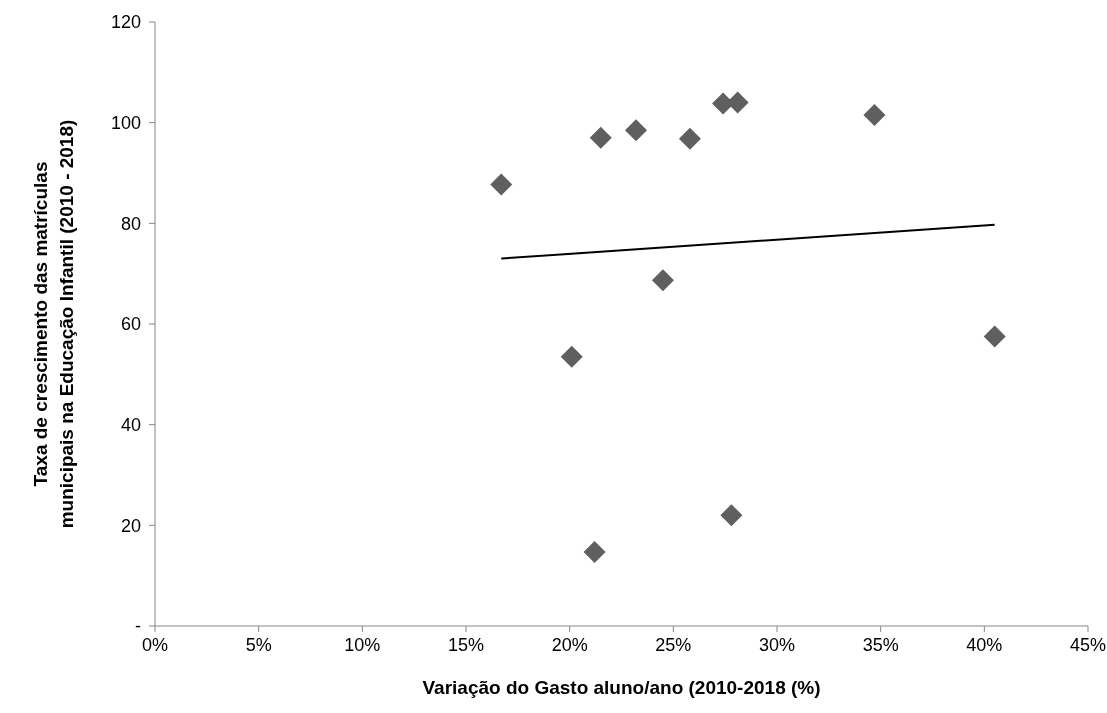  Describe the element at coordinates (258, 644) in the screenshot. I see `x-tick-label: 5%` at that location.